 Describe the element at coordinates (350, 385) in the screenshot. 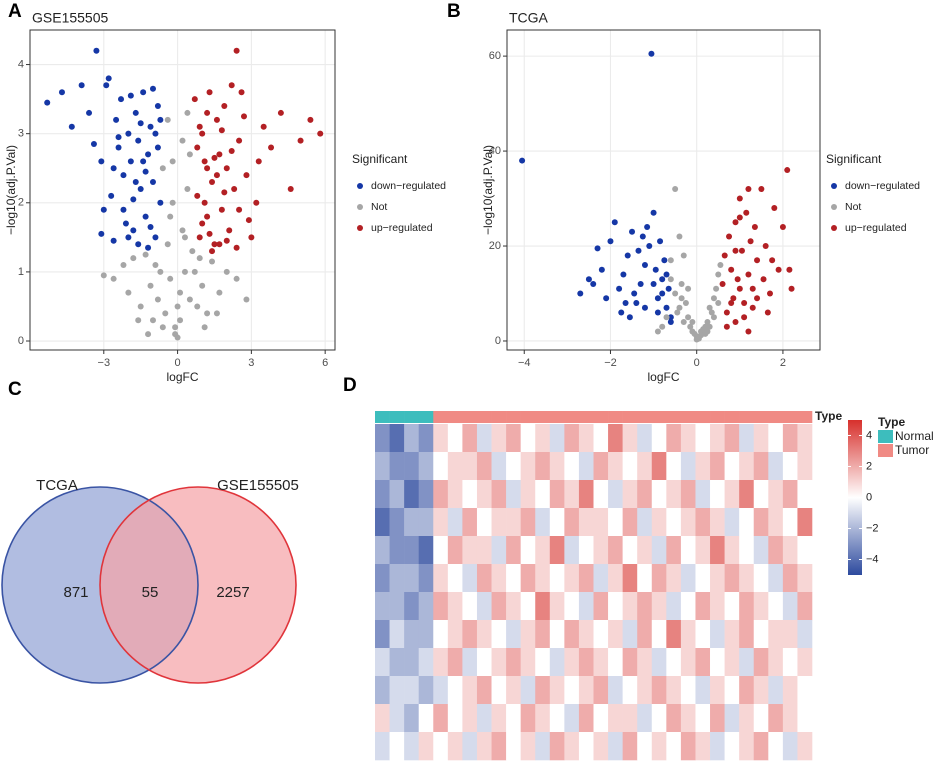

I see `panel-label: D` at that location.